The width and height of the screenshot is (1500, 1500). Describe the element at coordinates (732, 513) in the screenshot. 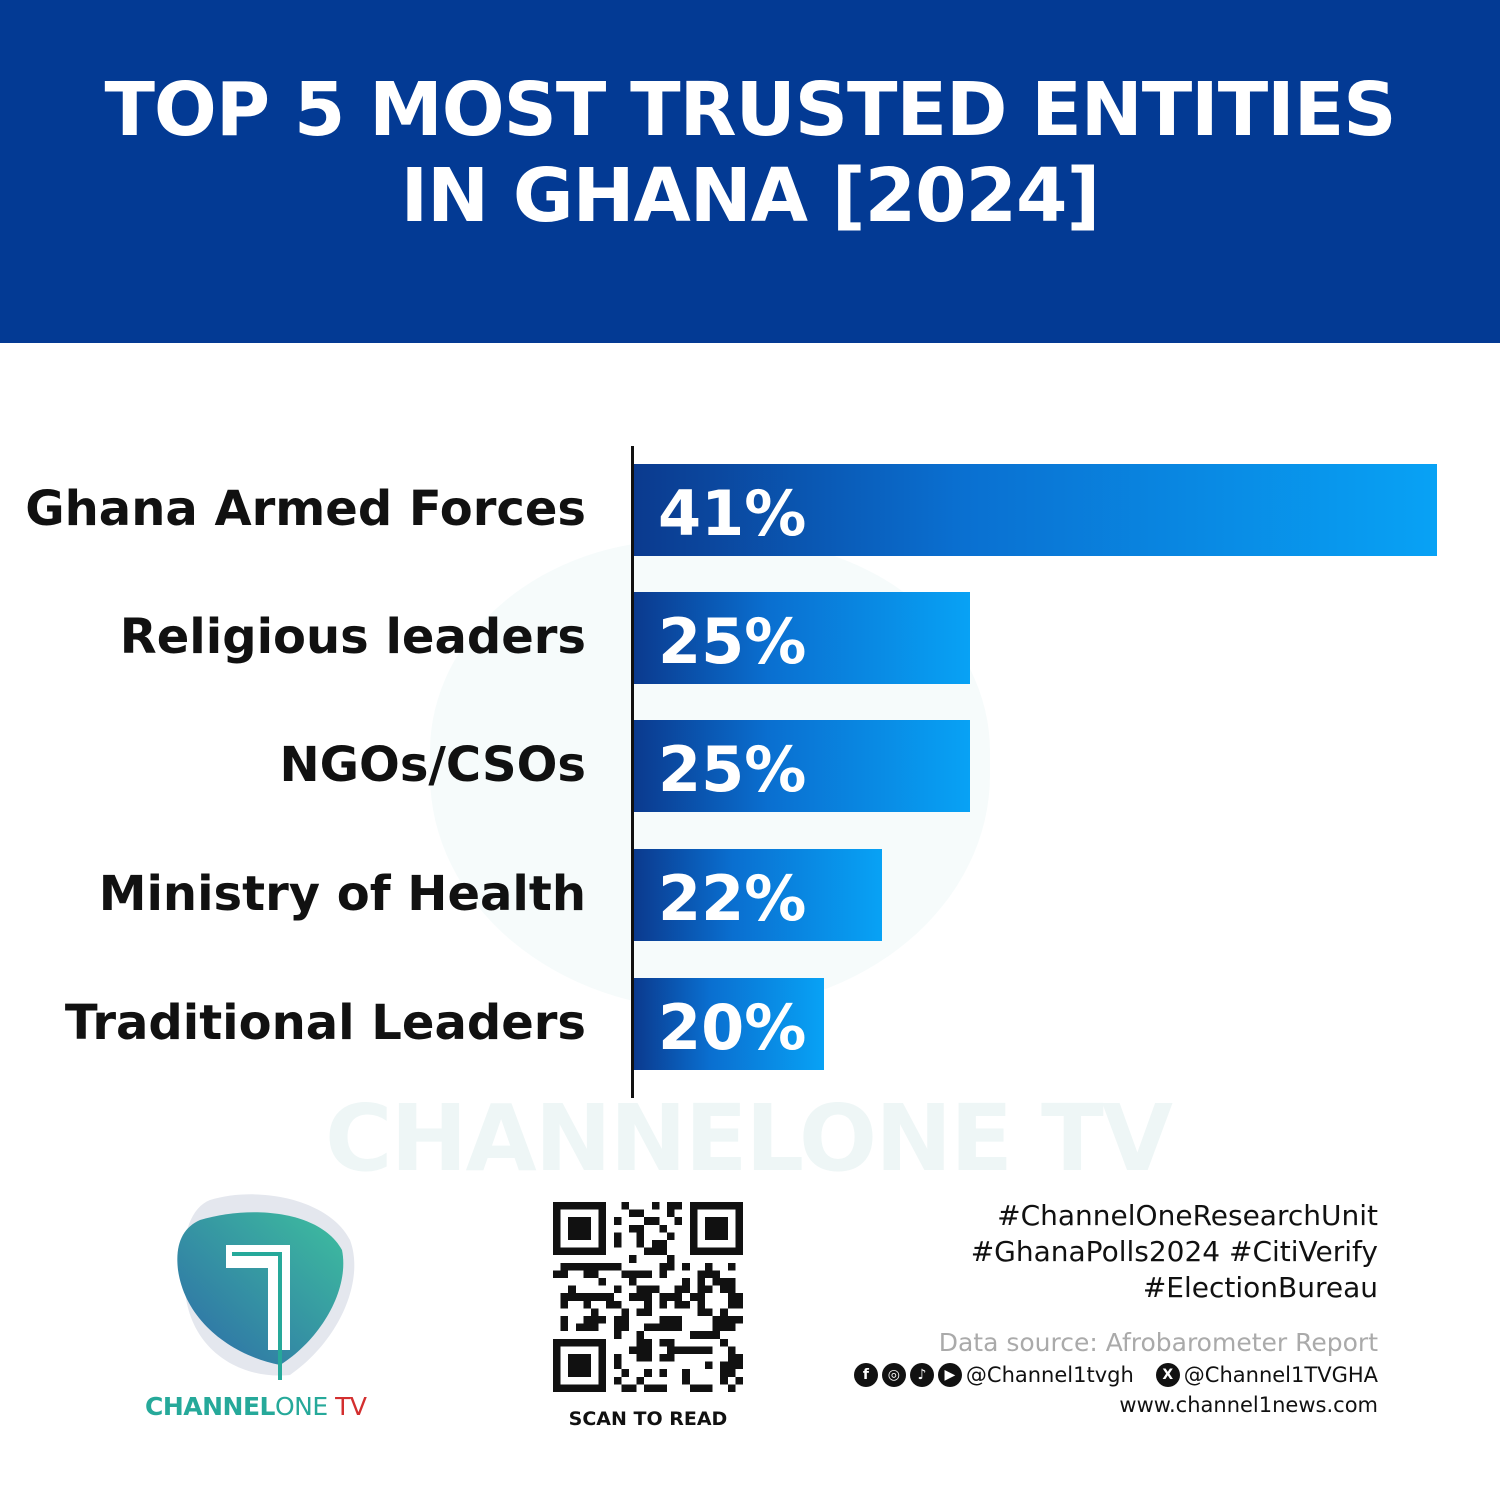

I see `value-label: 41%` at that location.